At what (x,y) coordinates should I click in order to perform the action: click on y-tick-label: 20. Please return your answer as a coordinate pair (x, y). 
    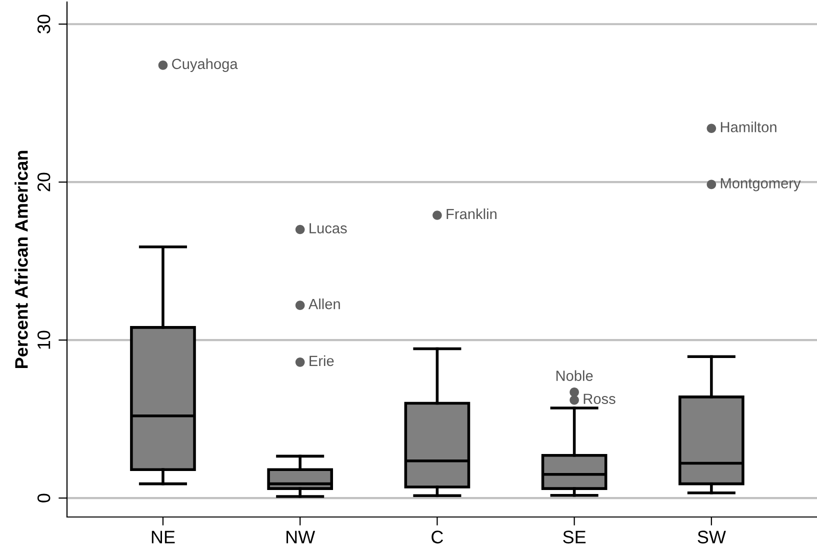
    Looking at the image, I should click on (43, 182).